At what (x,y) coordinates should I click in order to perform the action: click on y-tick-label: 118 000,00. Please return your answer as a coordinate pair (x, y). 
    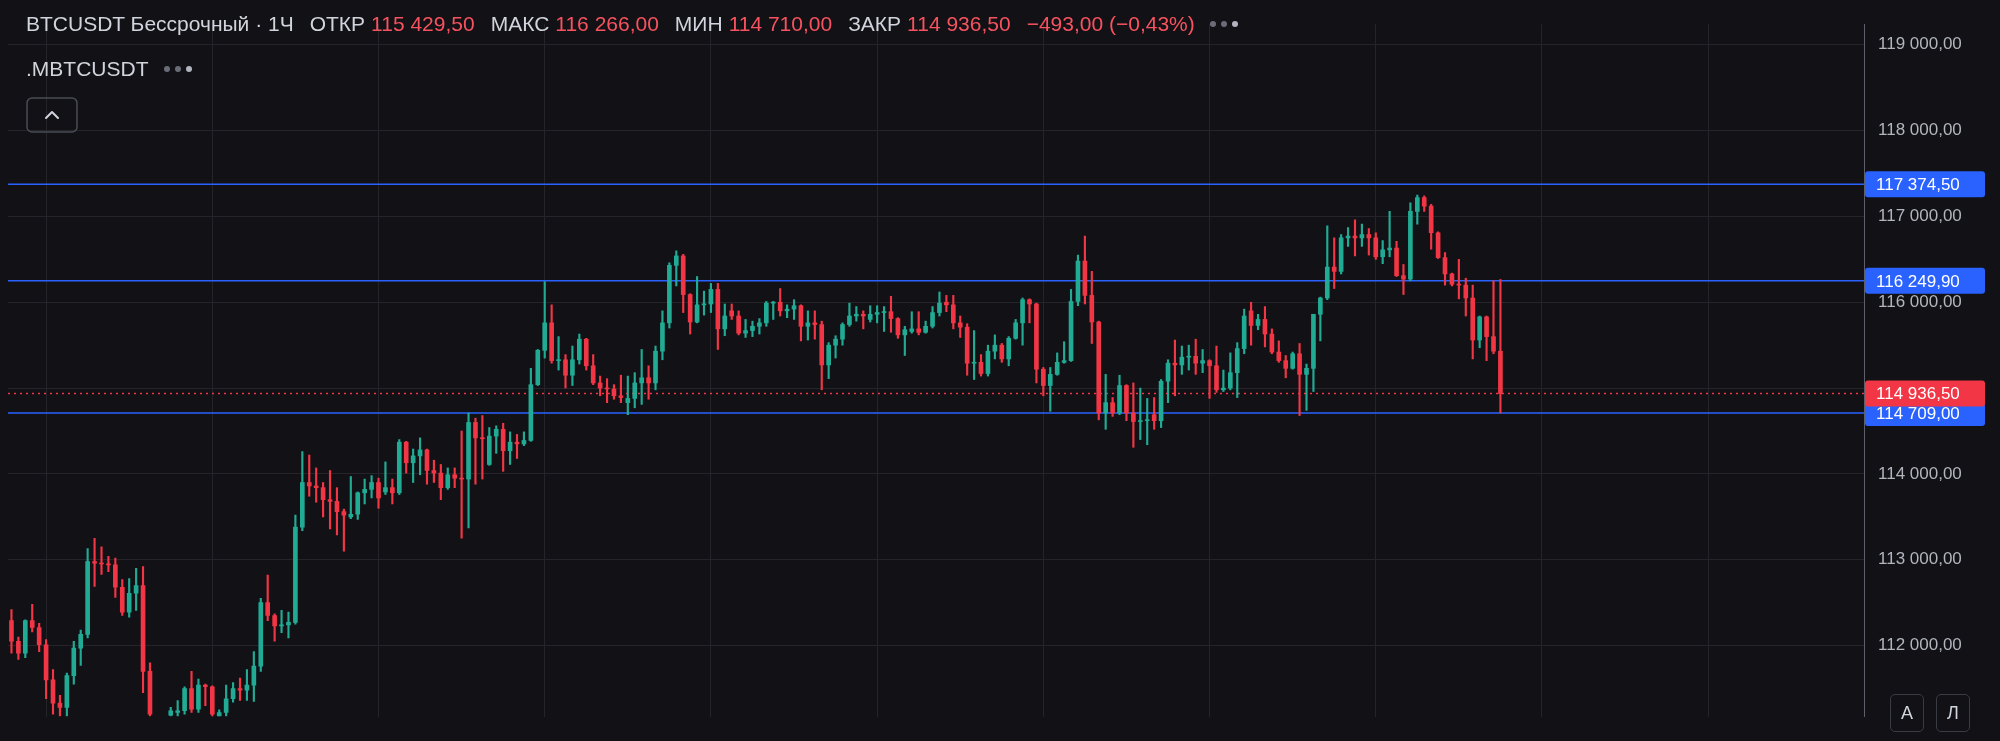
    Looking at the image, I should click on (1920, 130).